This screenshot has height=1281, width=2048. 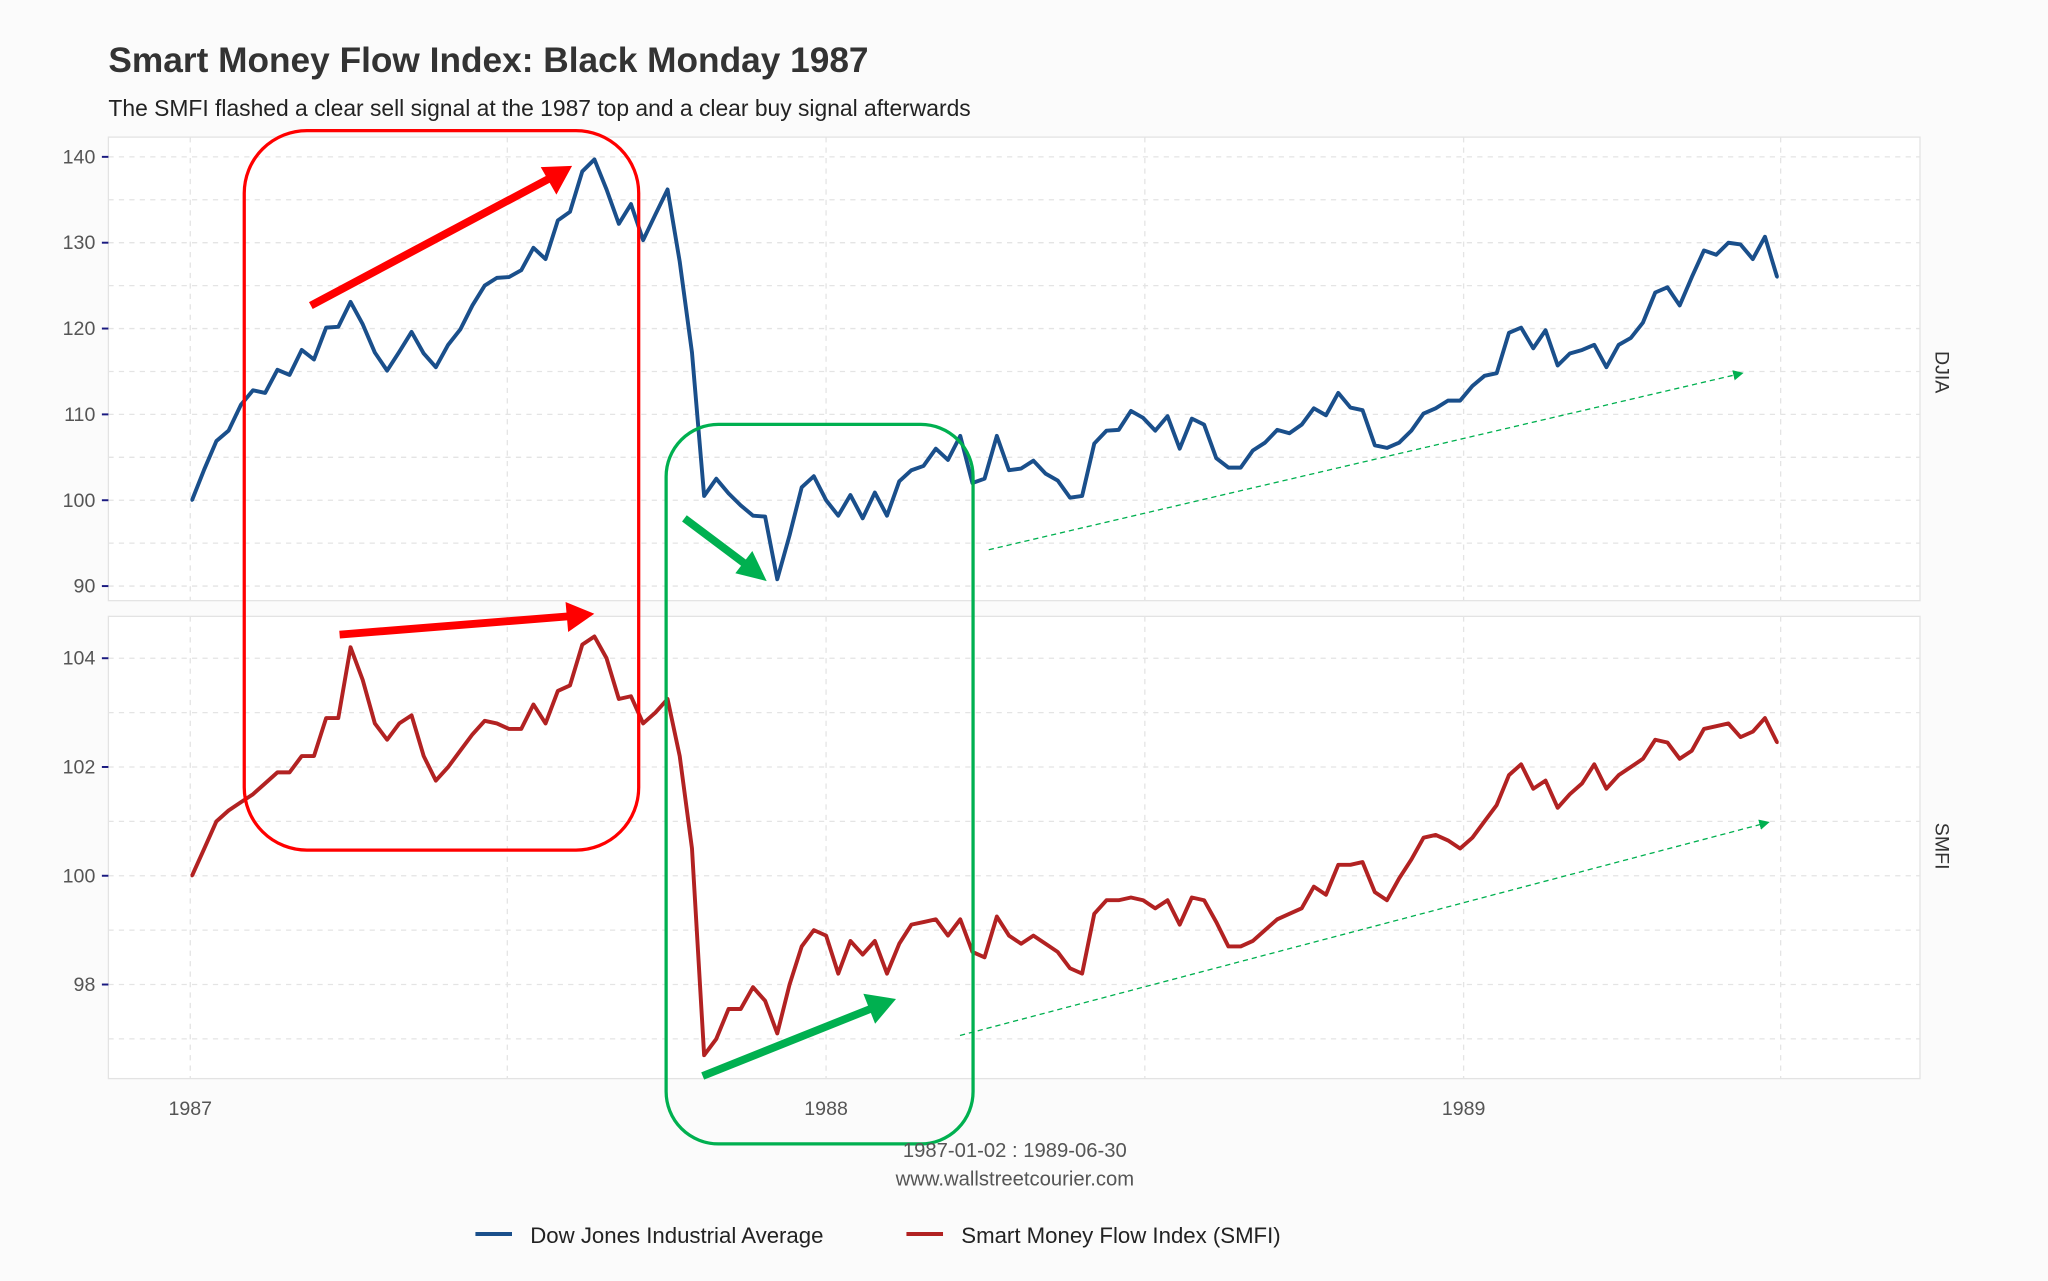 What do you see at coordinates (826, 1109) in the screenshot?
I see `x-tick-label: 1988` at bounding box center [826, 1109].